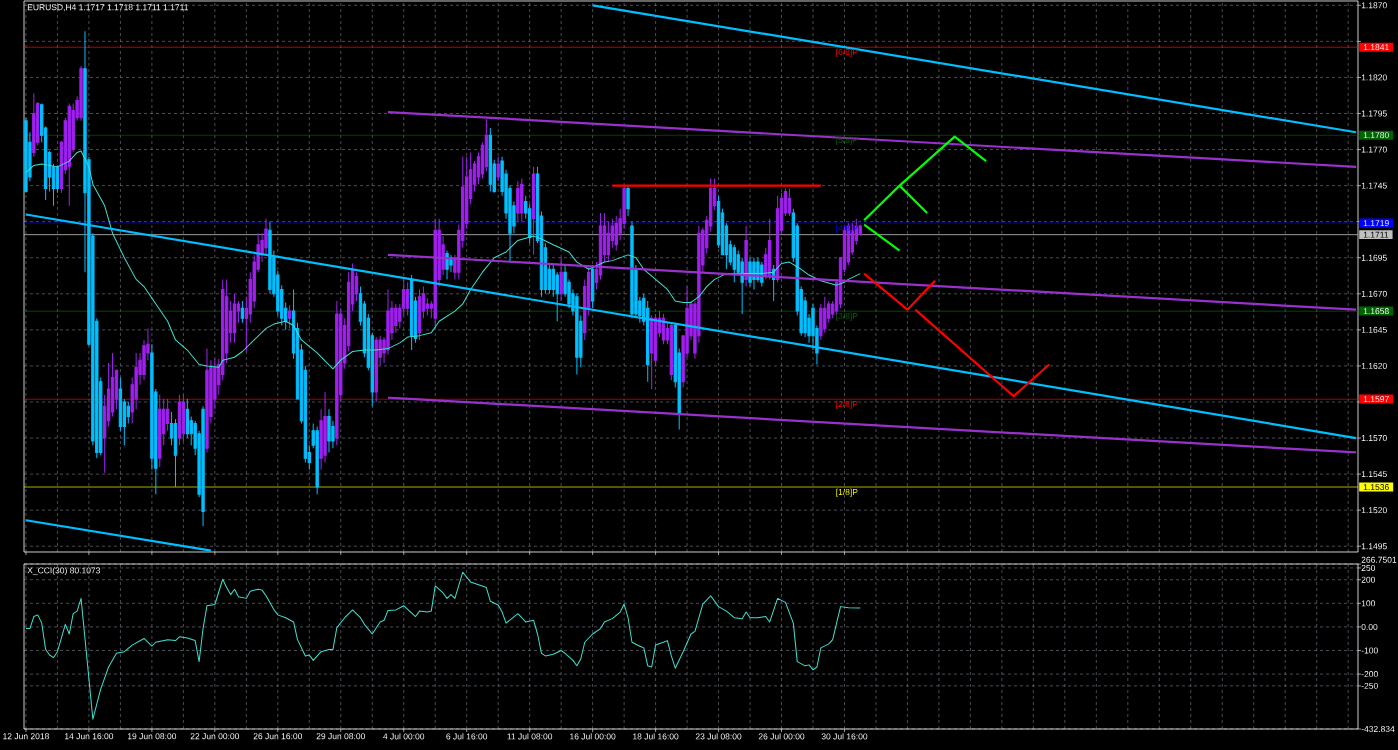 The image size is (1398, 750). Describe the element at coordinates (108, 8) in the screenshot. I see `chart-title: EURUSD,H4 1.1717 1.1718 1.1711 1.1711` at that location.